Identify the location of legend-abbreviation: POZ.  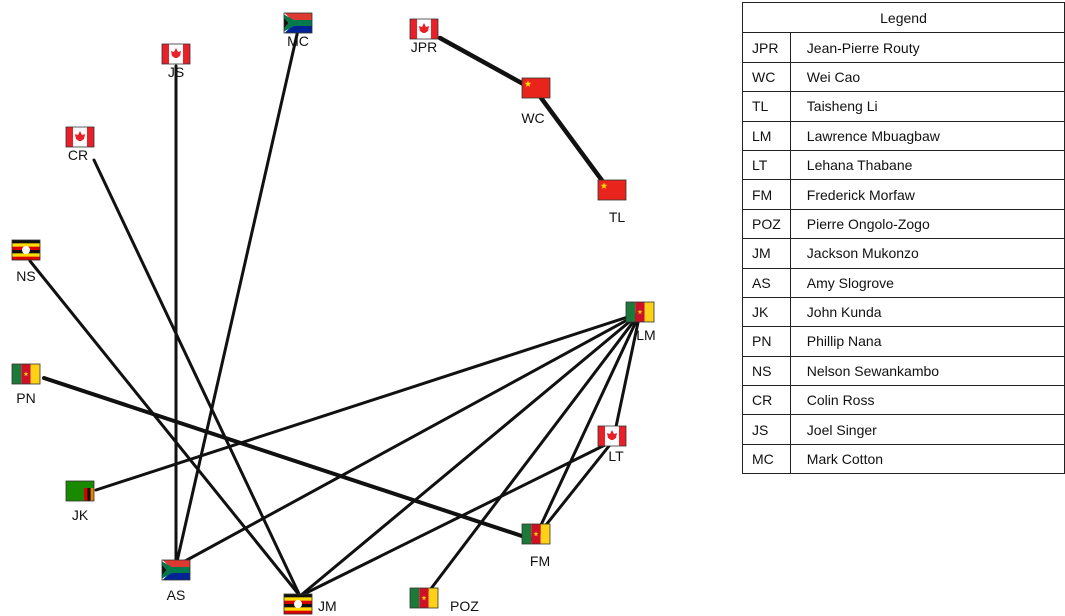
(766, 224).